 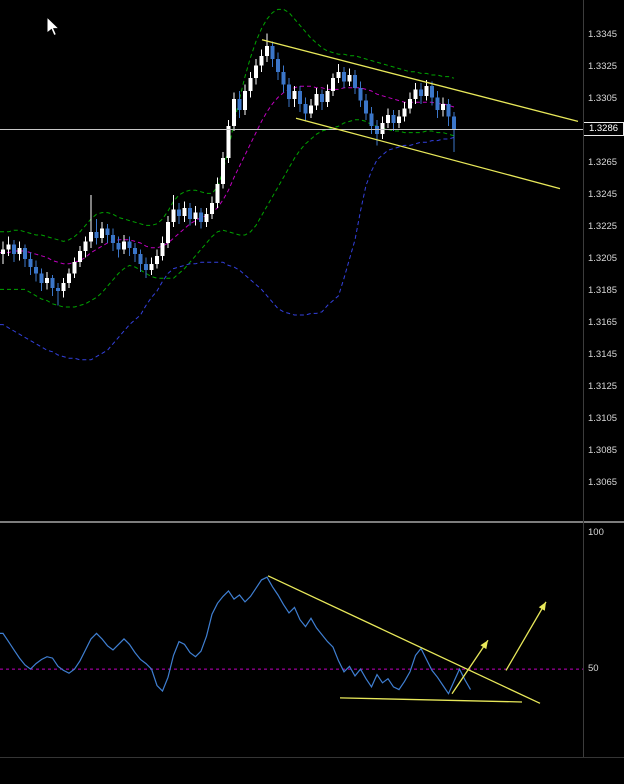 I want to click on panel-separator, so click(x=312, y=522).